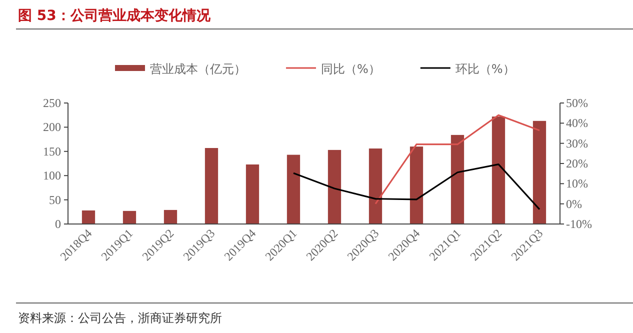  What do you see at coordinates (577, 123) in the screenshot?
I see `y2-tick-label: 40%` at bounding box center [577, 123].